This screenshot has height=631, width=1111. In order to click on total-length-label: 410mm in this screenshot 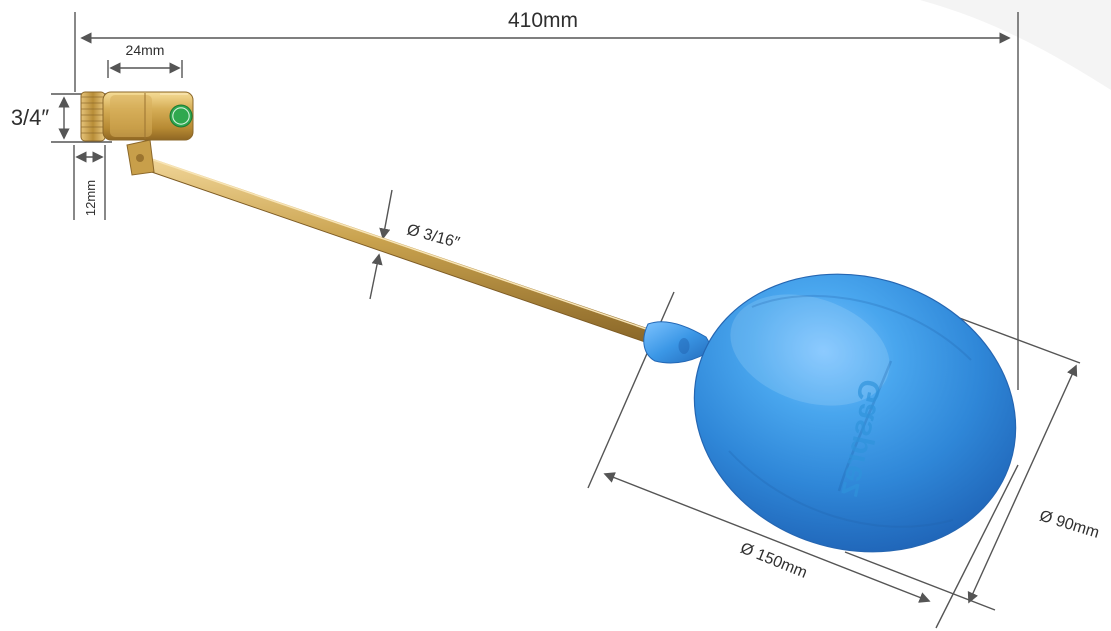, I will do `click(543, 20)`.